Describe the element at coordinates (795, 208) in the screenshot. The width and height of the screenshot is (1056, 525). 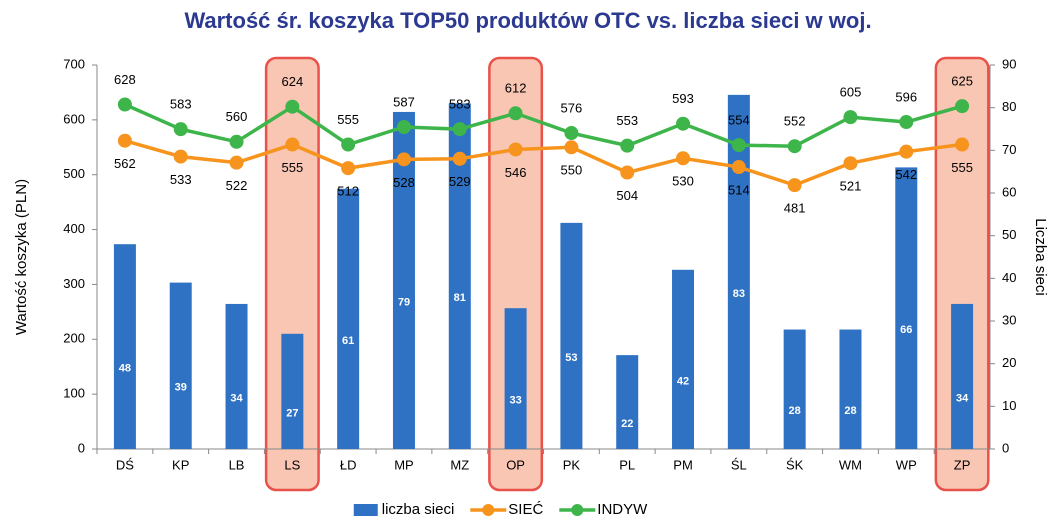
I see `data-label: 481` at that location.